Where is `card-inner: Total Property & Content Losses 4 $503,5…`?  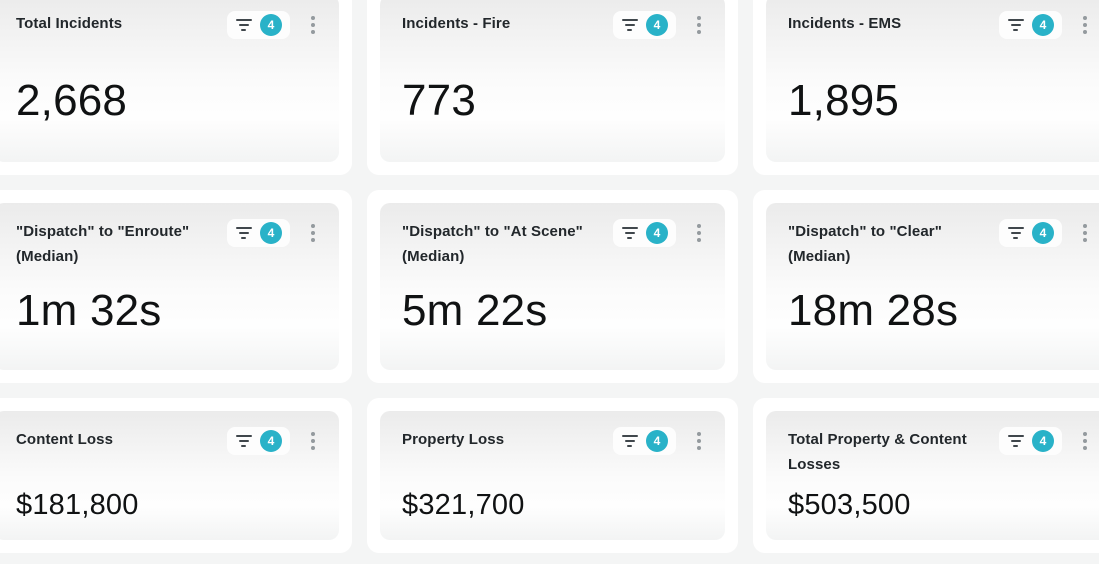 card-inner: Total Property & Content Losses 4 $503,5… is located at coordinates (932, 475).